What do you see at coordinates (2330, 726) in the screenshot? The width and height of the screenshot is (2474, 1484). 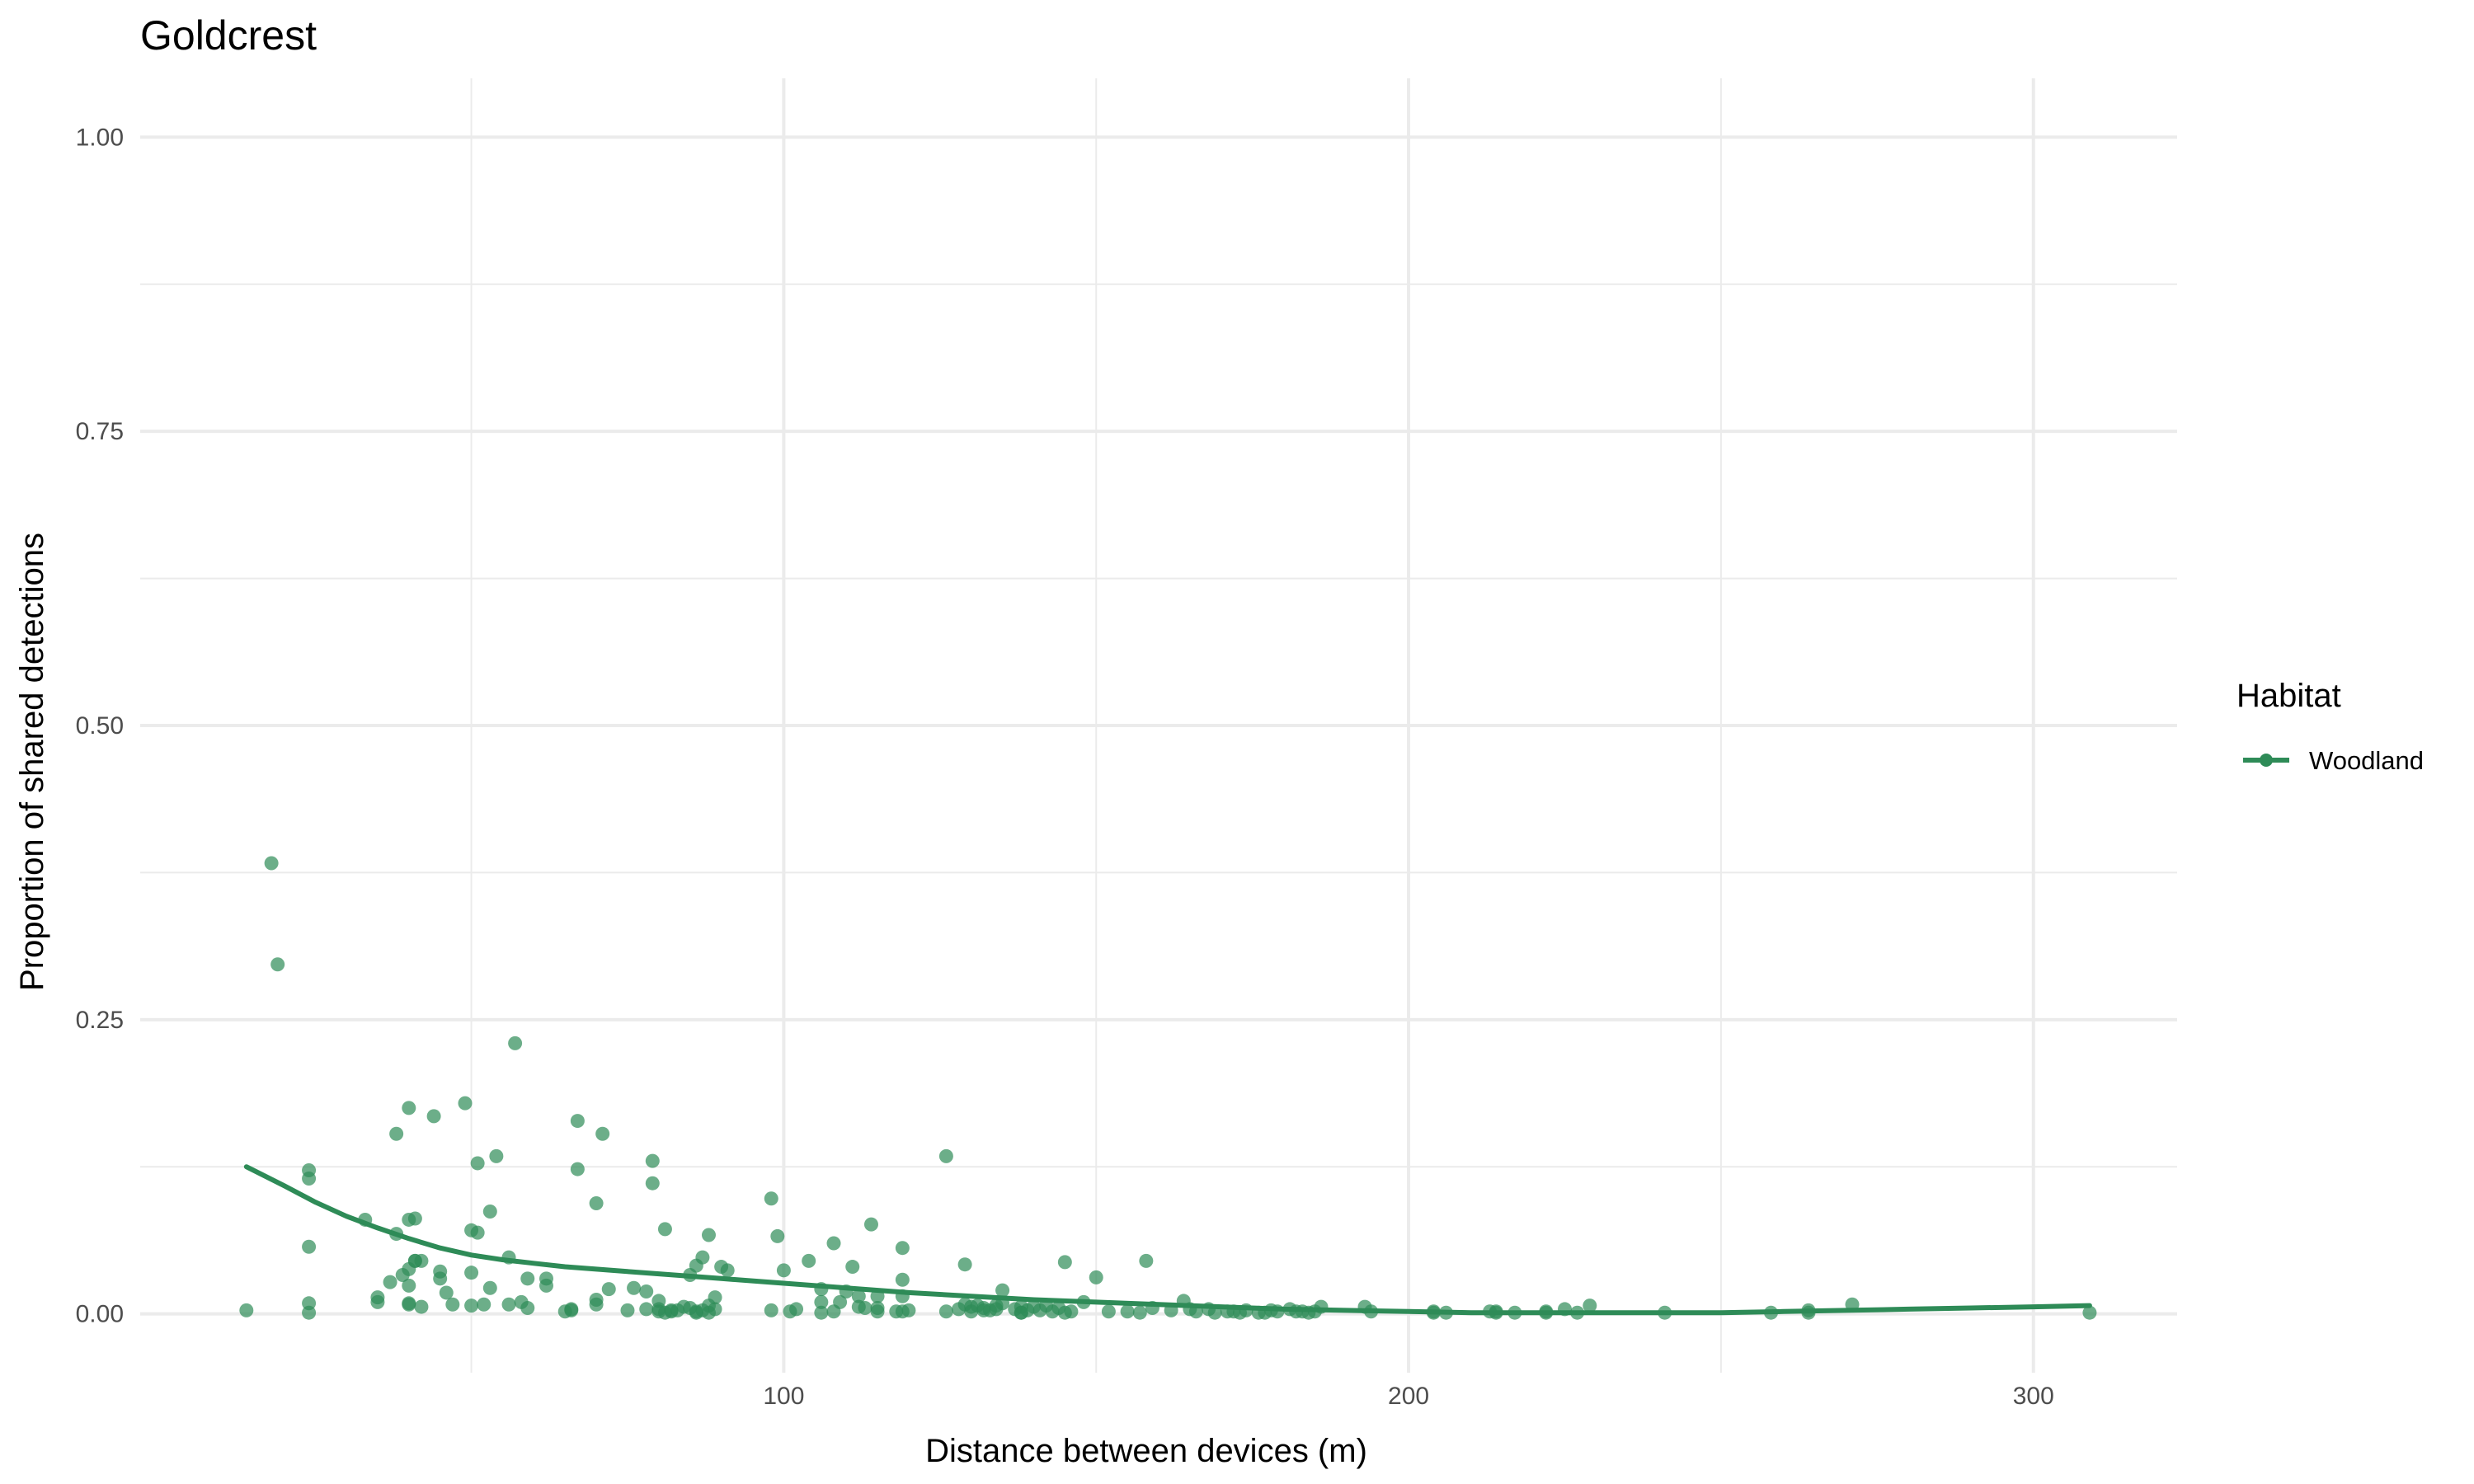 I see `legend: Habitat Woodland` at bounding box center [2330, 726].